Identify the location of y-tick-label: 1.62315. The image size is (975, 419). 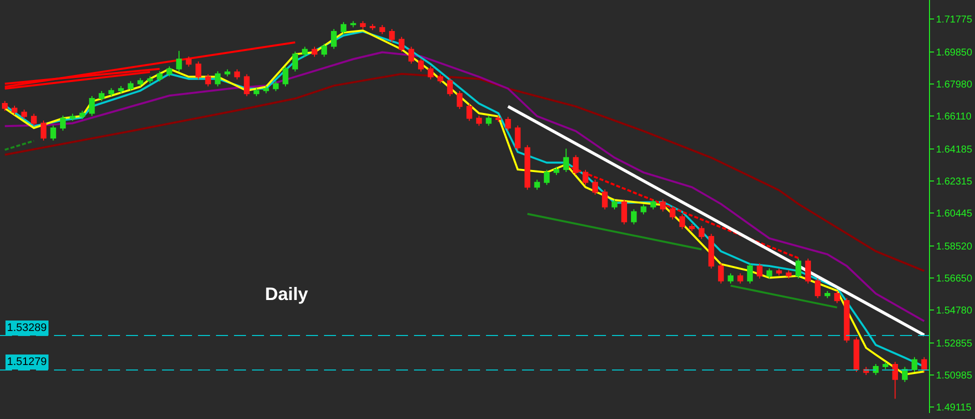
(954, 182).